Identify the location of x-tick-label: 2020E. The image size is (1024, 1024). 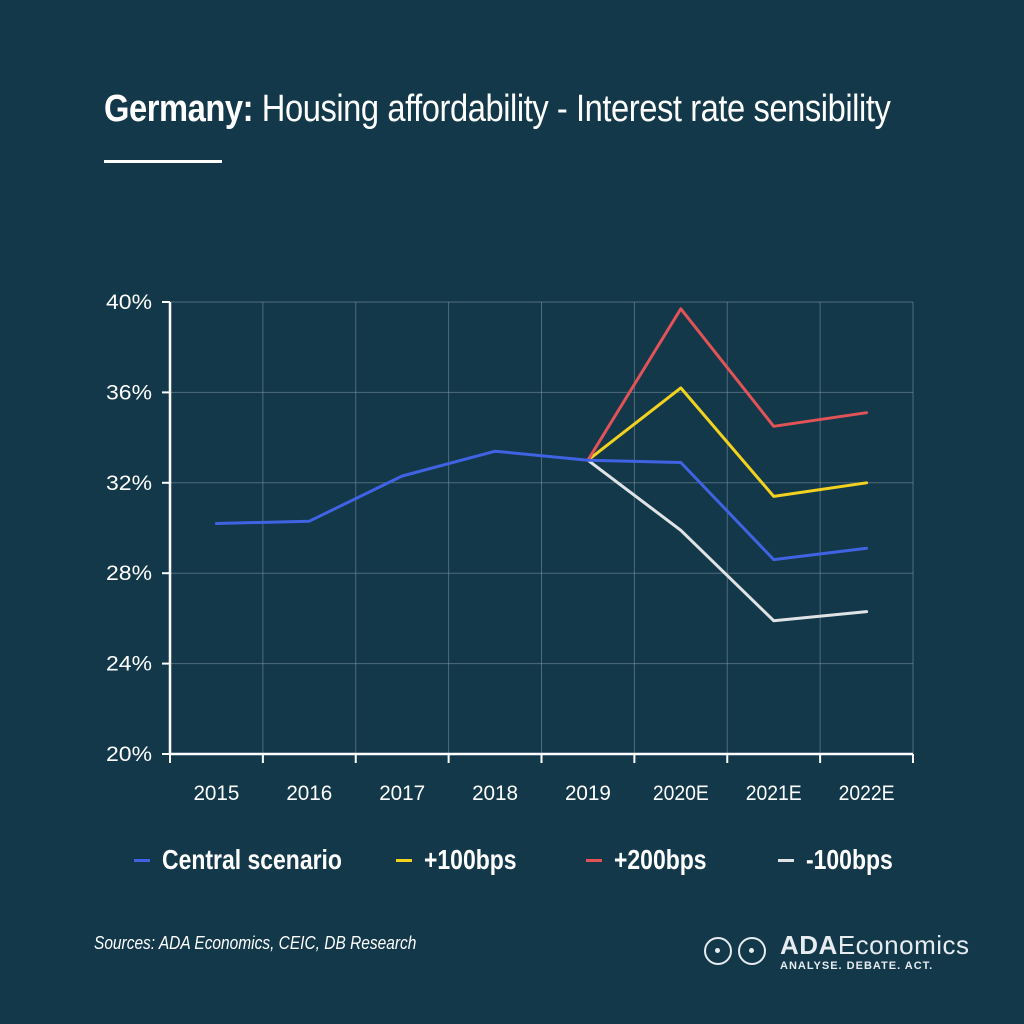
(681, 793).